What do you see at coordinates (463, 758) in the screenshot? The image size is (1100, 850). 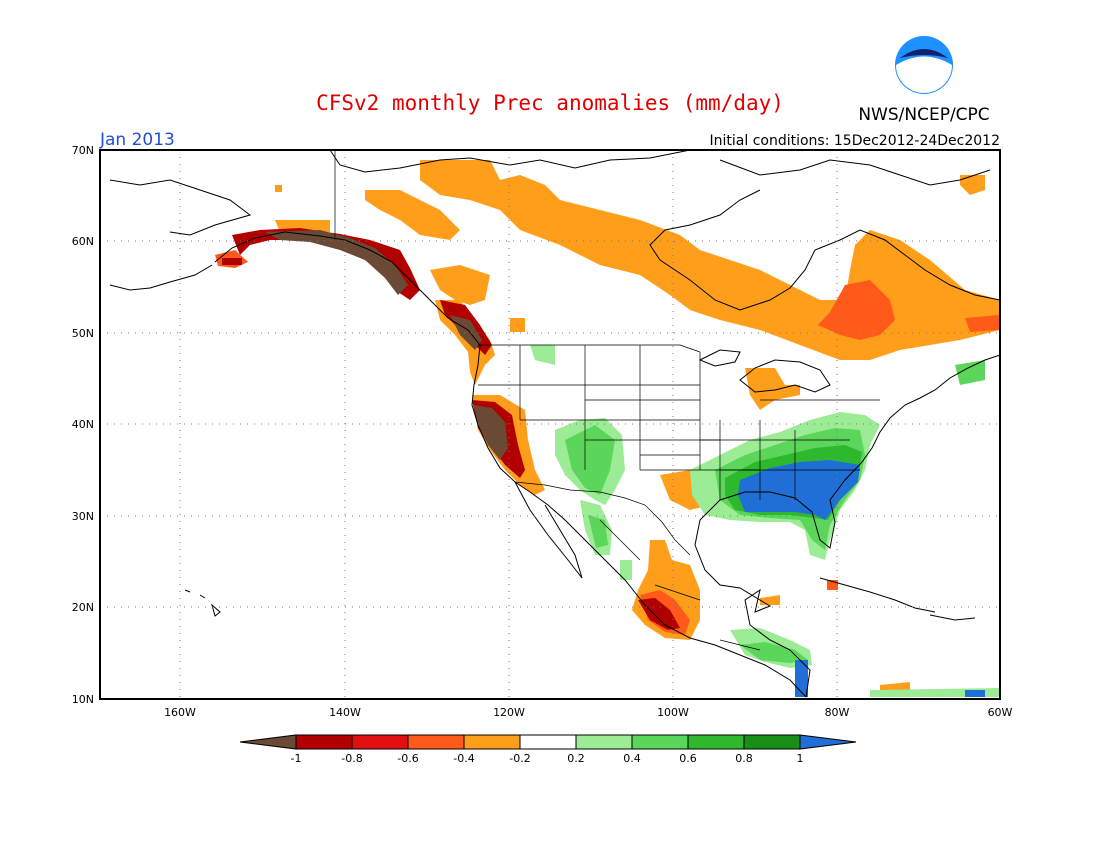 I see `colorbar-tick-label: -0.4` at bounding box center [463, 758].